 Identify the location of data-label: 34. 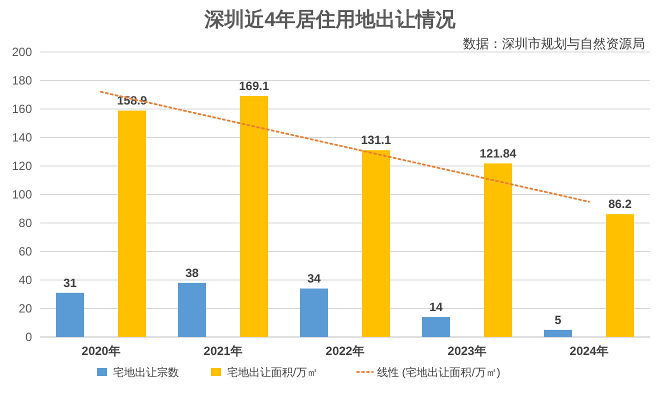
(314, 279).